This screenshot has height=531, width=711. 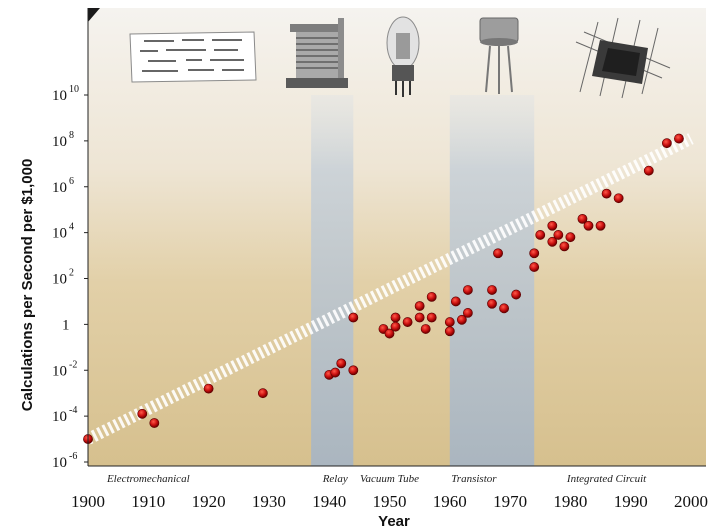 What do you see at coordinates (74, 89) in the screenshot?
I see `y-tick-exponent: 10` at bounding box center [74, 89].